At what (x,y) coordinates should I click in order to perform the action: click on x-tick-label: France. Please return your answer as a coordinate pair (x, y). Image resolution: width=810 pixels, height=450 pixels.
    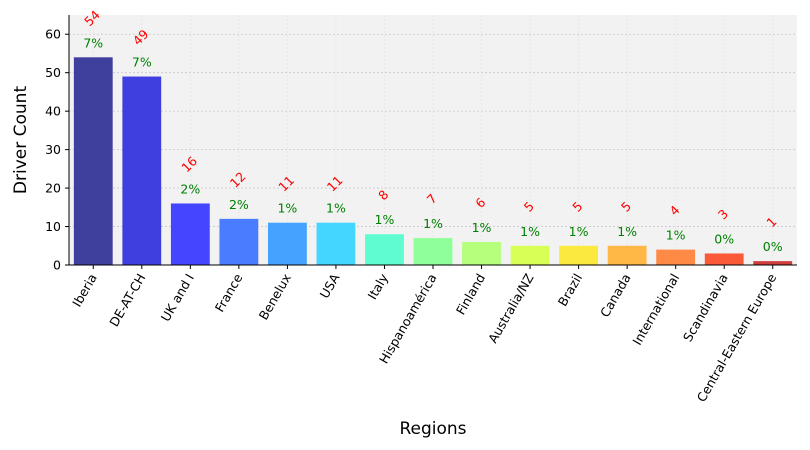
    Looking at the image, I should click on (229, 293).